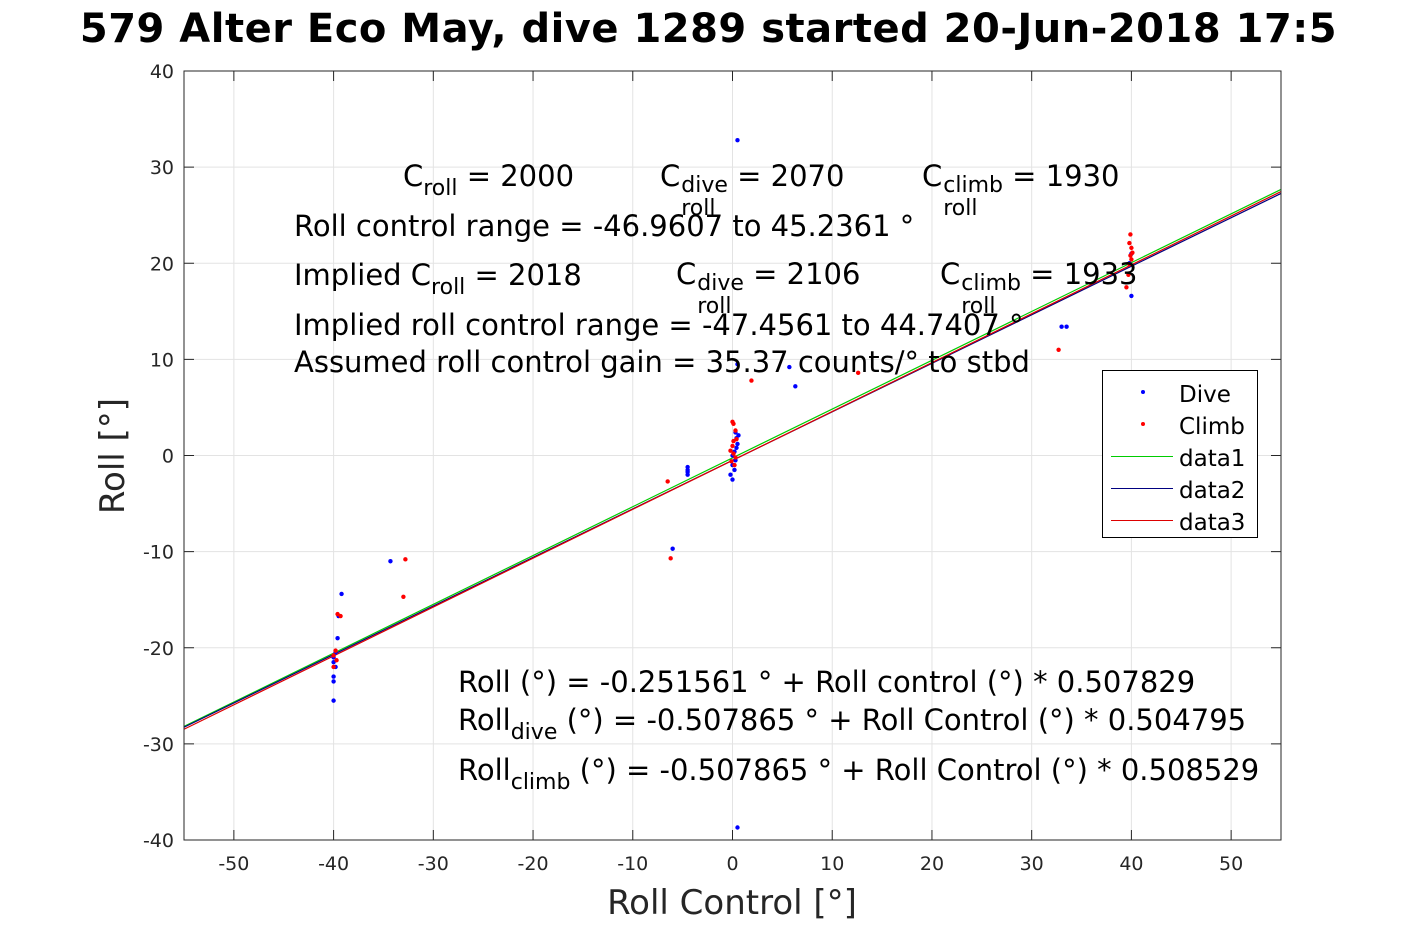  What do you see at coordinates (162, 360) in the screenshot?
I see `y-tick-label: 10` at bounding box center [162, 360].